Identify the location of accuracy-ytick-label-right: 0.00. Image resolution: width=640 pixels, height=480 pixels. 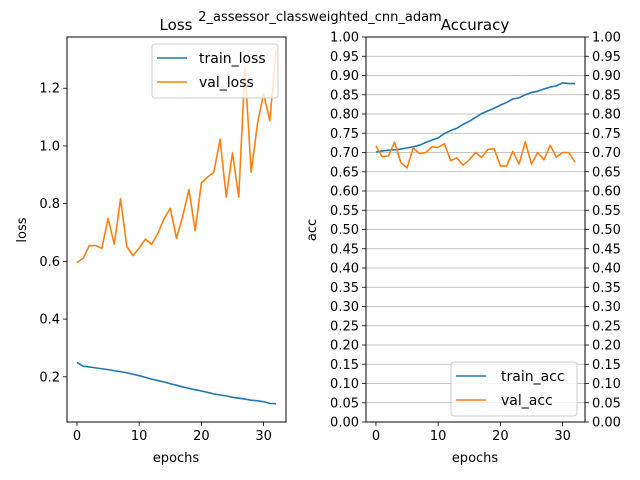
(606, 423).